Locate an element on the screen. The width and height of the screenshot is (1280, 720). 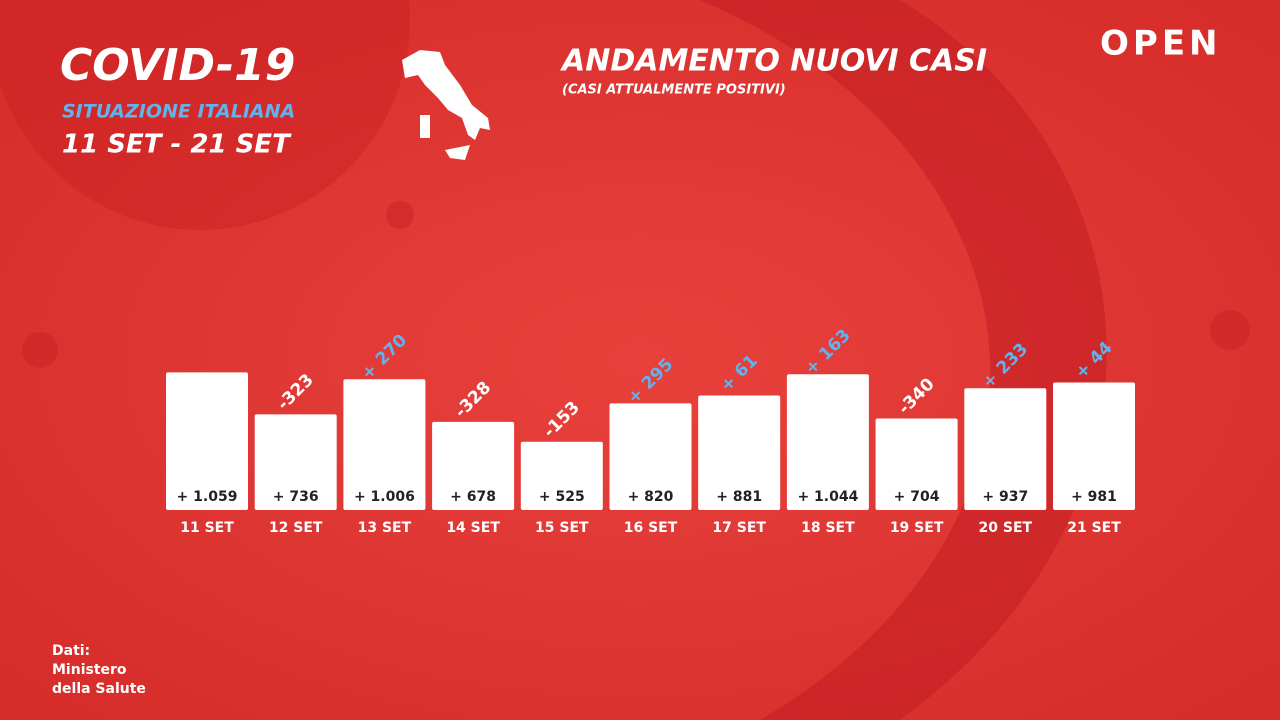
value-label: + 937 is located at coordinates (1005, 497).